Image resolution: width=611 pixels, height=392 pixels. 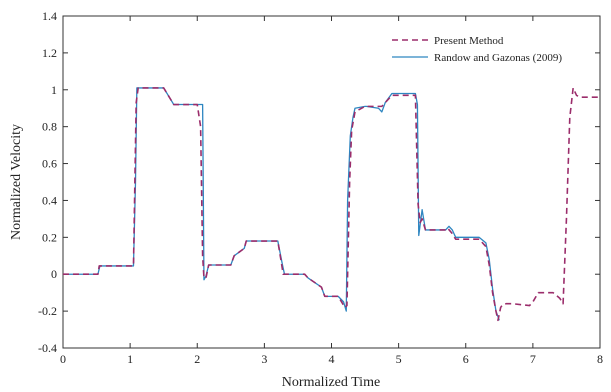 What do you see at coordinates (54, 90) in the screenshot?
I see `y-tick-label: 1` at bounding box center [54, 90].